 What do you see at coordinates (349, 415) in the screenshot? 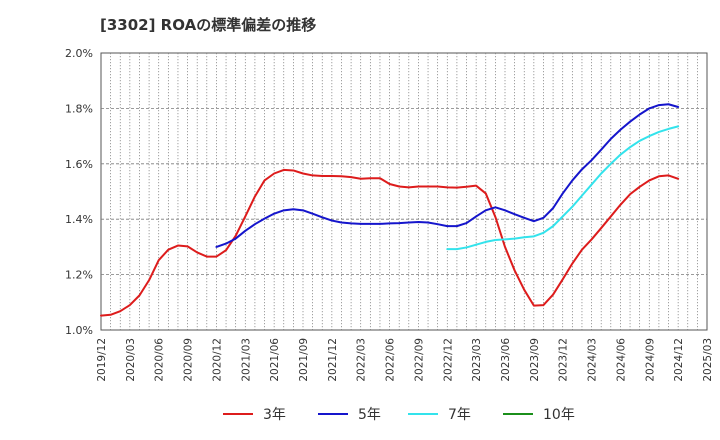
I see `legend-item-5年: 5年` at bounding box center [349, 415].